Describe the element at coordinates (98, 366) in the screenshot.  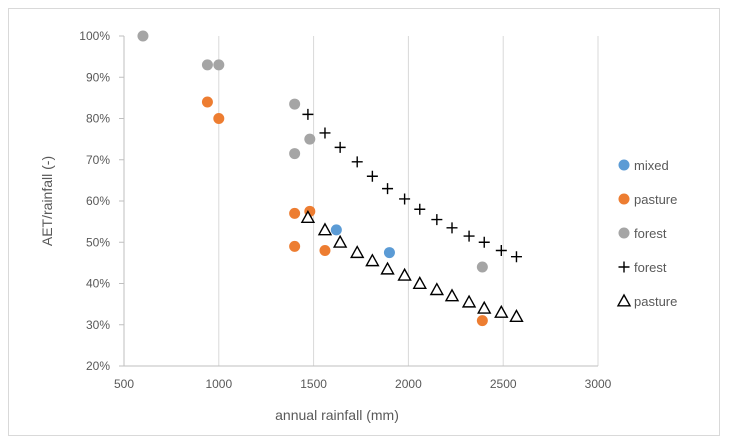
I see `y-tick-label: 20%` at that location.